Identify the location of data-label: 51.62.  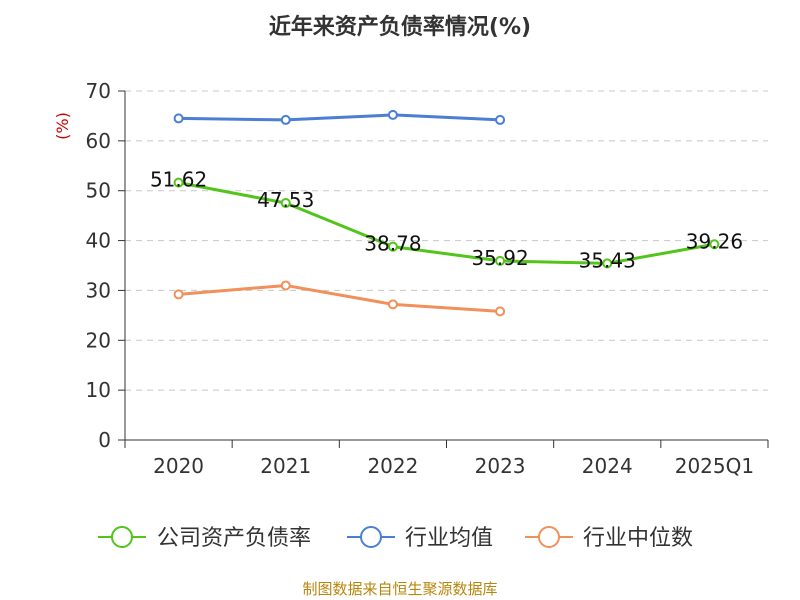
(178, 180).